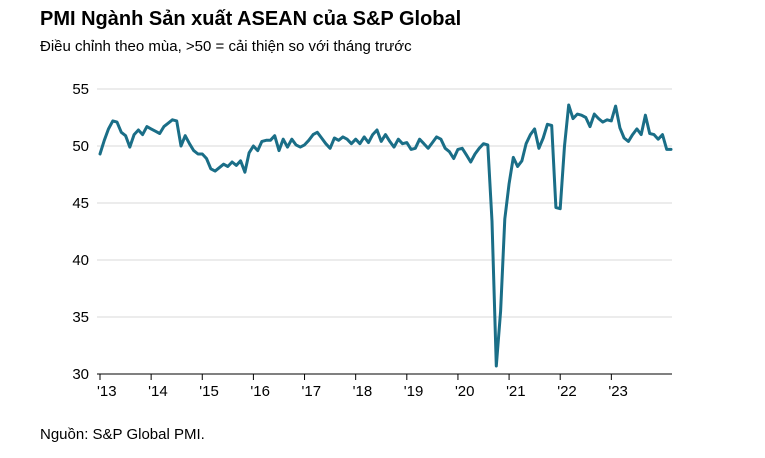  What do you see at coordinates (122, 434) in the screenshot?
I see `chart-source: Nguồn: S&P Global PMI.` at bounding box center [122, 434].